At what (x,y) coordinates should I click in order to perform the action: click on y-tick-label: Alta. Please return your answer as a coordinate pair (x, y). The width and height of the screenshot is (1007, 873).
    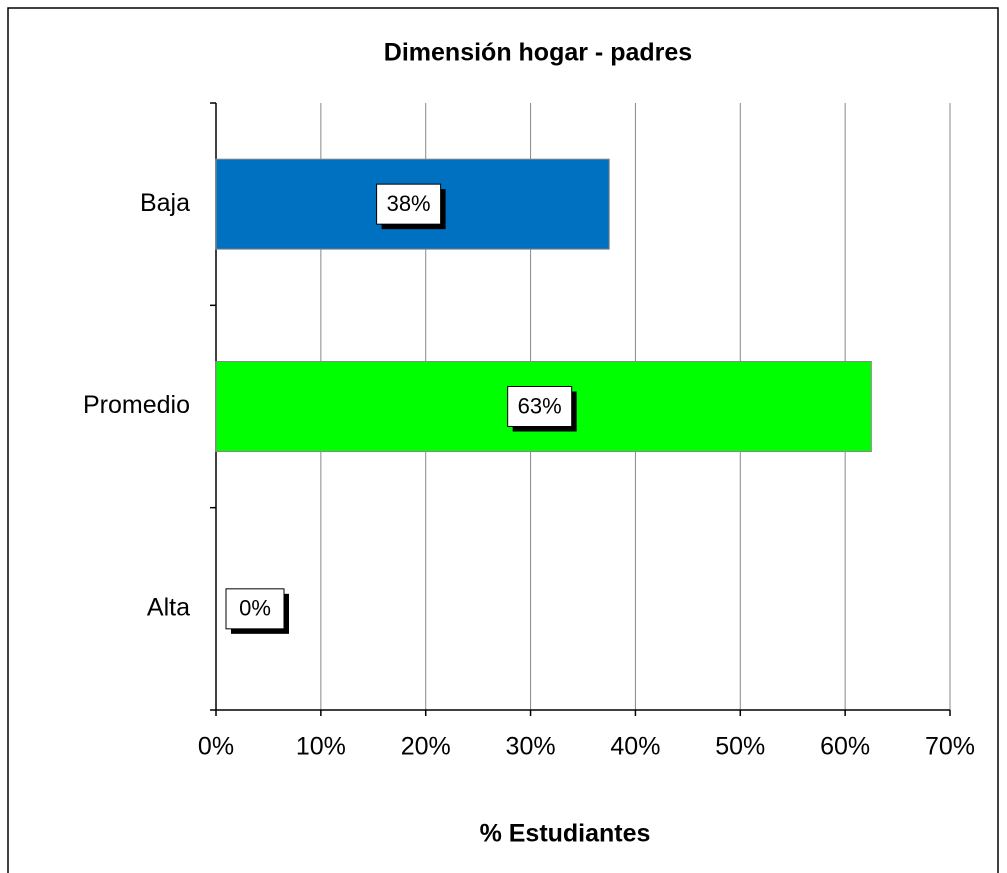
    Looking at the image, I should click on (168, 607).